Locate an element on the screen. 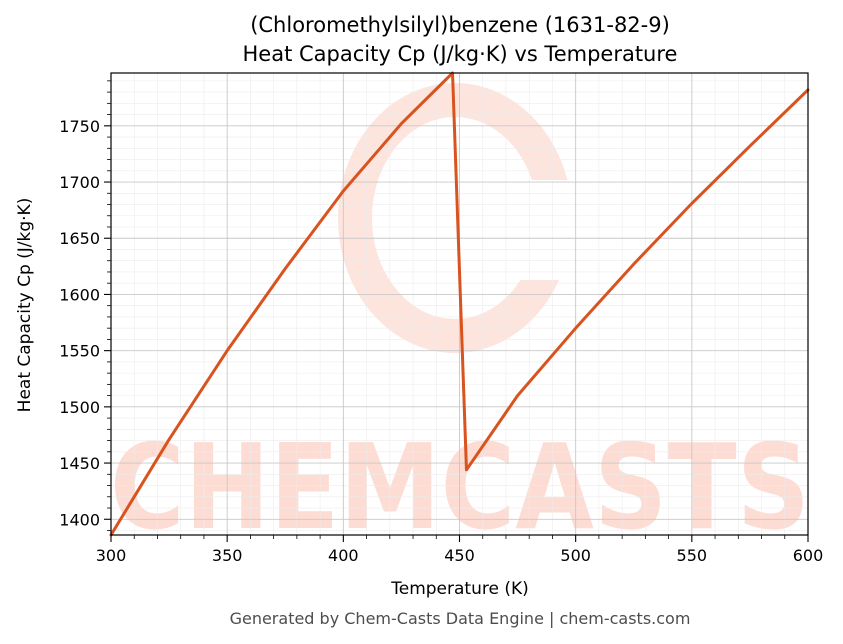 This screenshot has width=843, height=644. x-tick-label: 450 is located at coordinates (459, 555).